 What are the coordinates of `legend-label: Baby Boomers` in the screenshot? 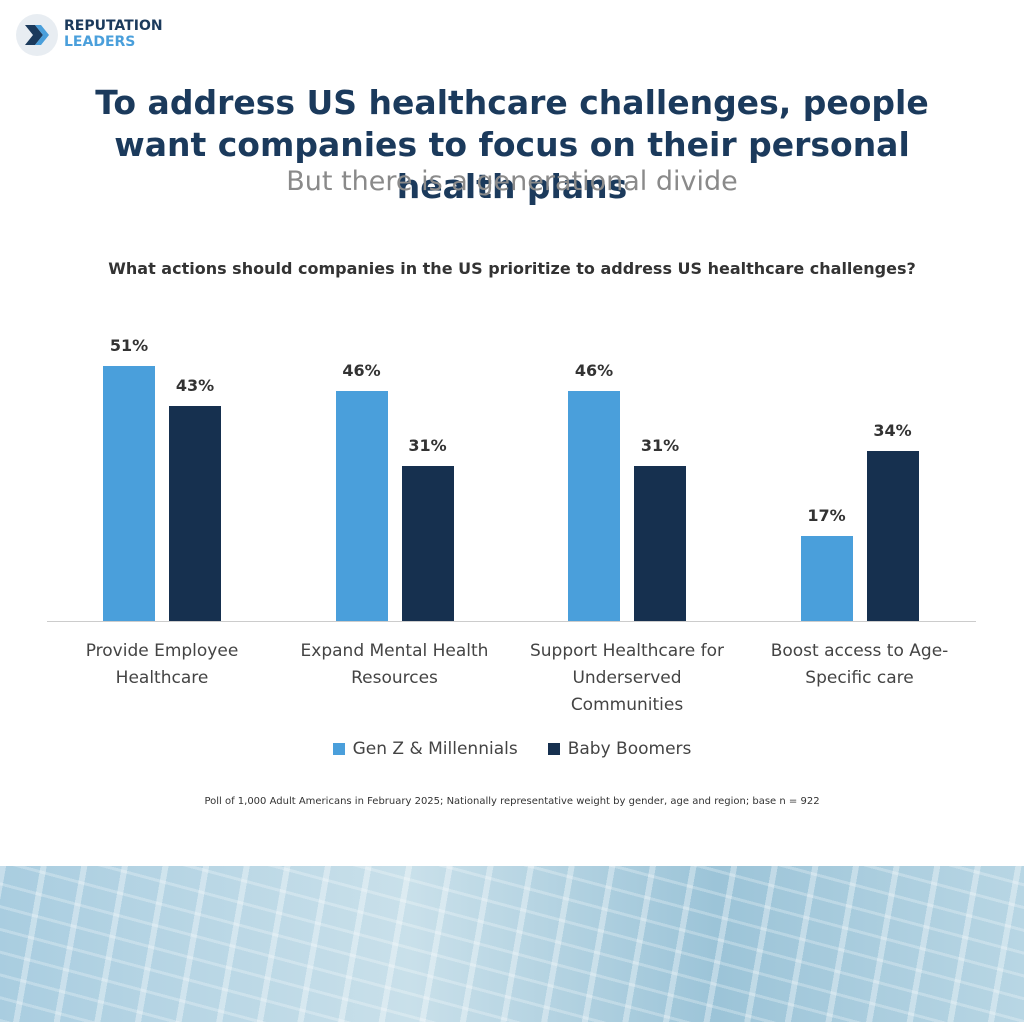 It's located at (629, 749).